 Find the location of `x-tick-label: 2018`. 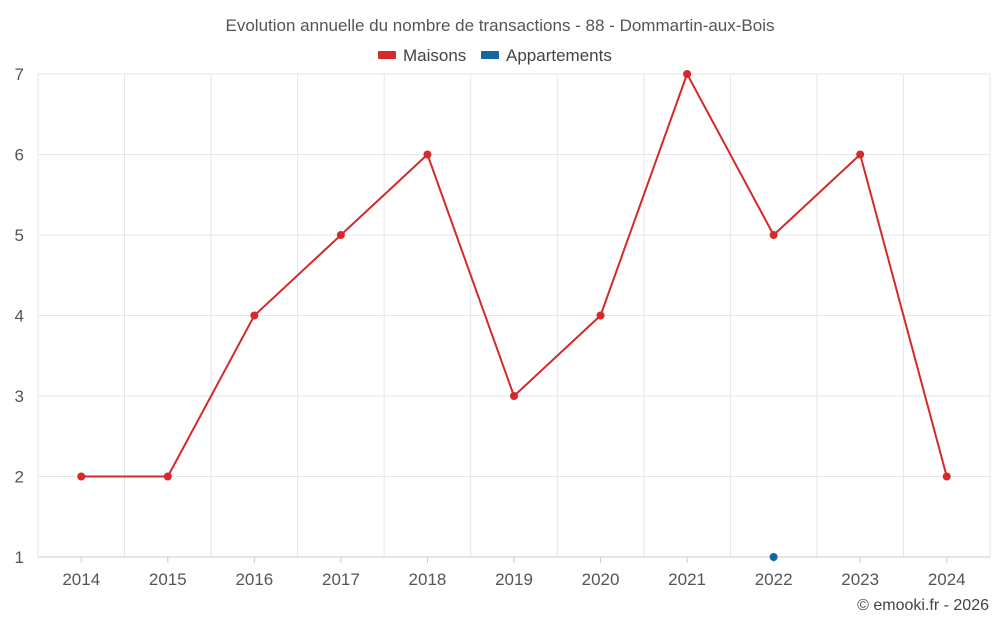

x-tick-label: 2018 is located at coordinates (428, 579).